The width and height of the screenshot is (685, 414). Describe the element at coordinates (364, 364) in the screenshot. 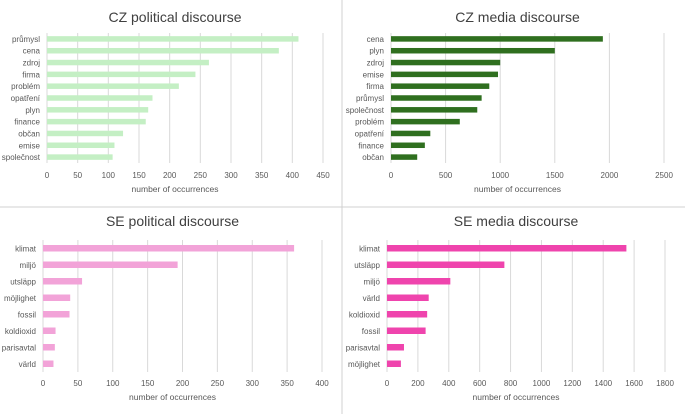

I see `category-label: möjlighet` at that location.